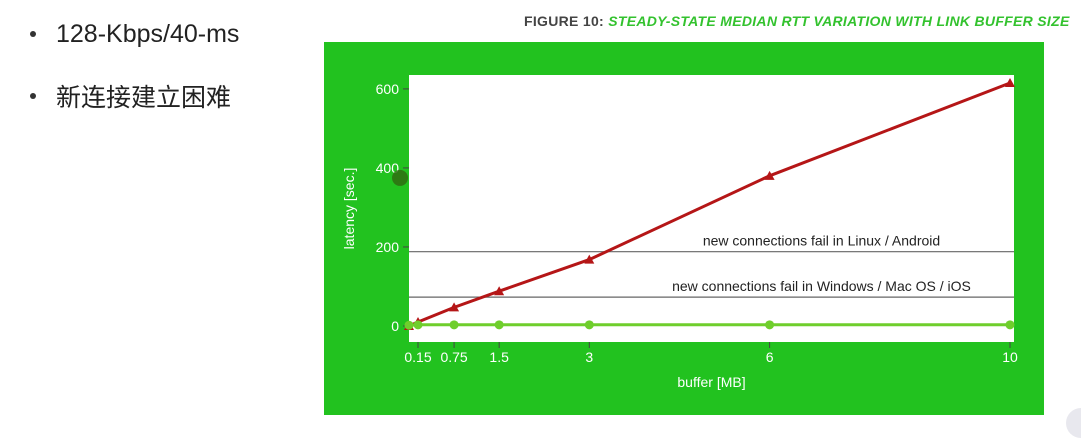 This screenshot has width=1081, height=438. Describe the element at coordinates (453, 357) in the screenshot. I see `x-tick-label: 0.75` at that location.